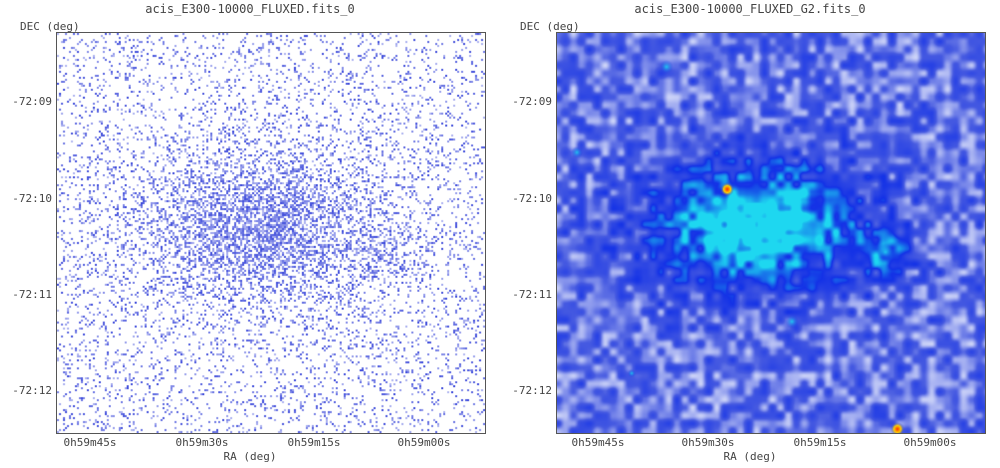 The width and height of the screenshot is (1000, 468). I want to click on panel-title: acis_E300-10000_FLUXED.fits_0, so click(250, 9).